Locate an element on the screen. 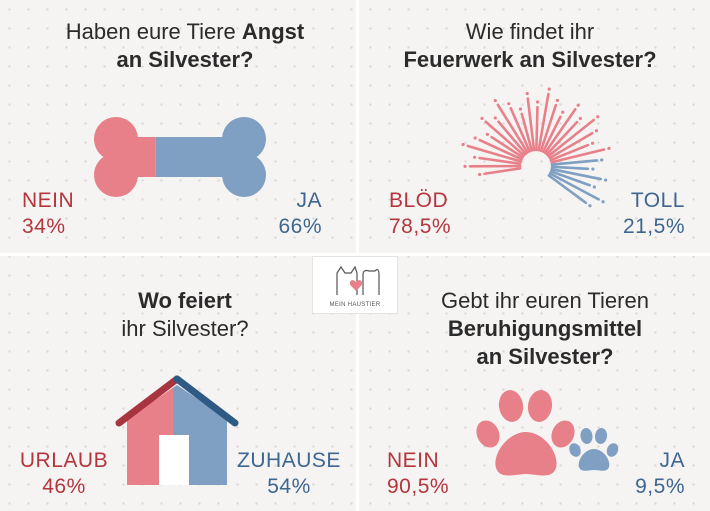 This screenshot has width=710, height=511. label-ja-4: JA 9,5% is located at coordinates (660, 473).